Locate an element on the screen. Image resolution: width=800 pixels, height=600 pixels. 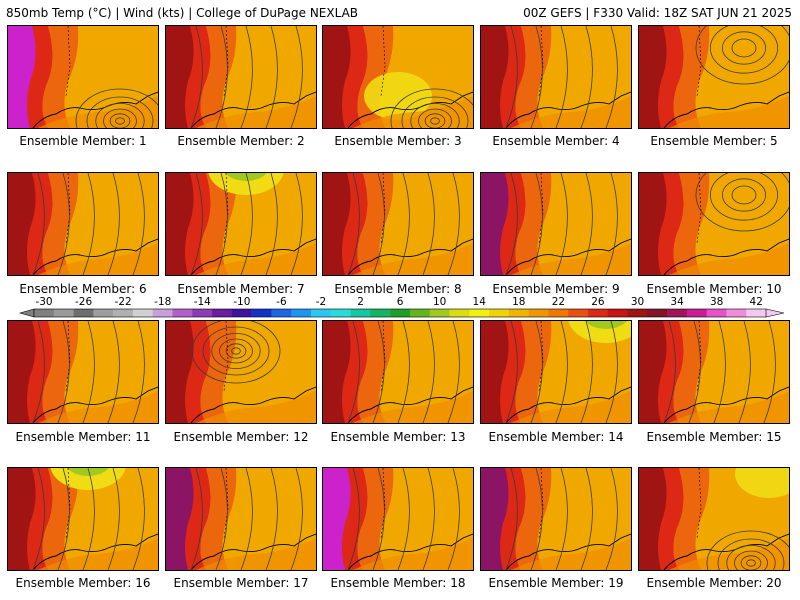
ensemble-member-label: Ensemble Member: 8 is located at coordinates (398, 289).